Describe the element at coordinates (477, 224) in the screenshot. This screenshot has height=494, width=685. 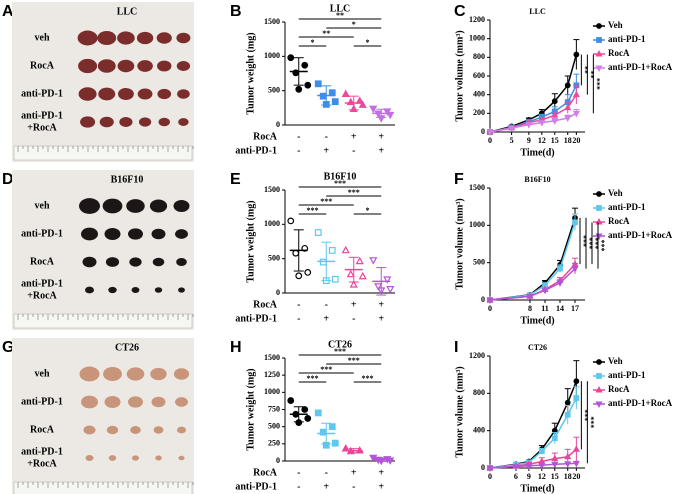
I see `y-tick-label: 1000` at that location.